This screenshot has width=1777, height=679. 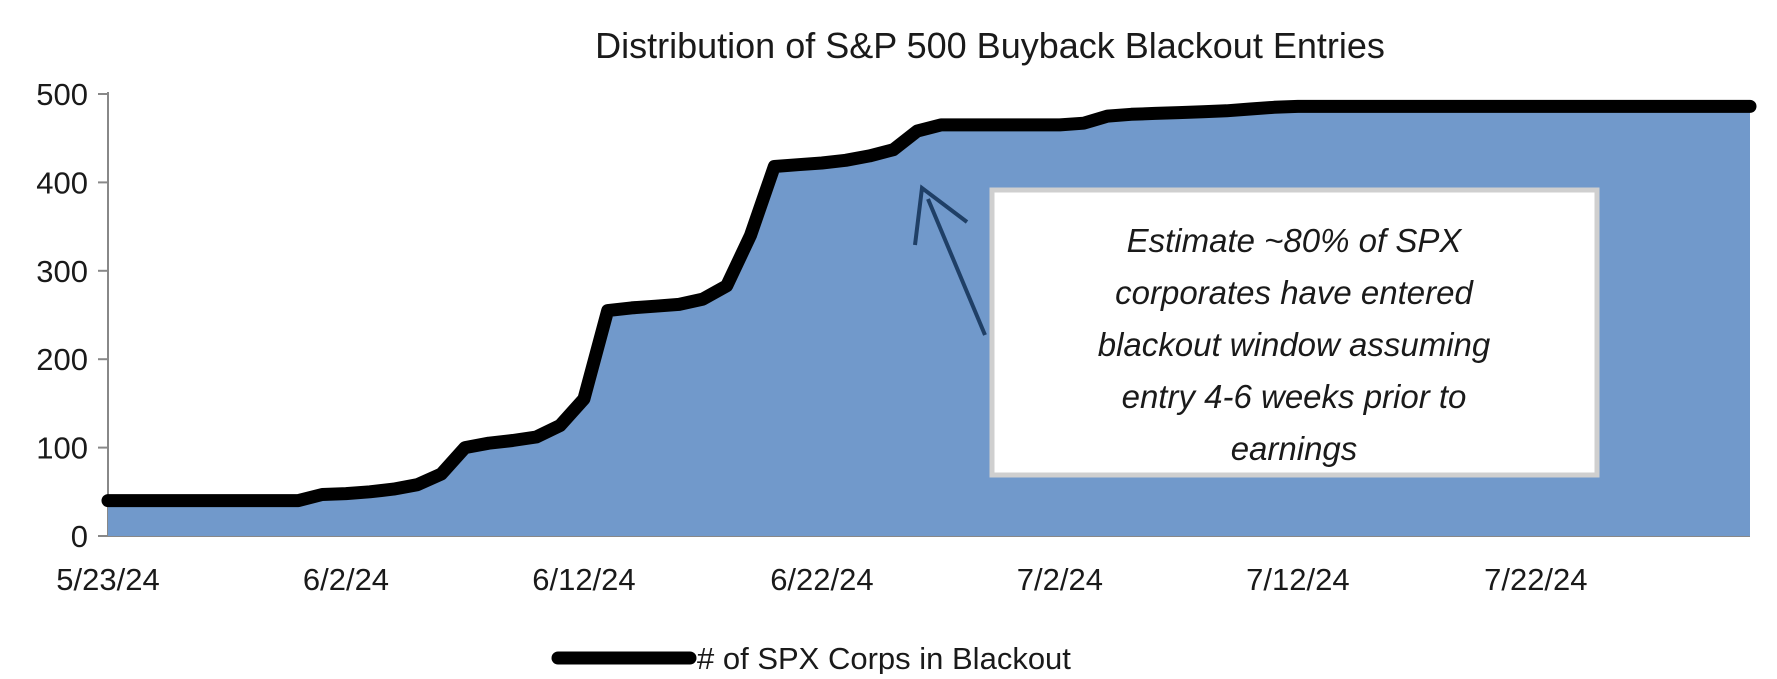 I want to click on annotation-line: corporates have entered, so click(x=1294, y=292).